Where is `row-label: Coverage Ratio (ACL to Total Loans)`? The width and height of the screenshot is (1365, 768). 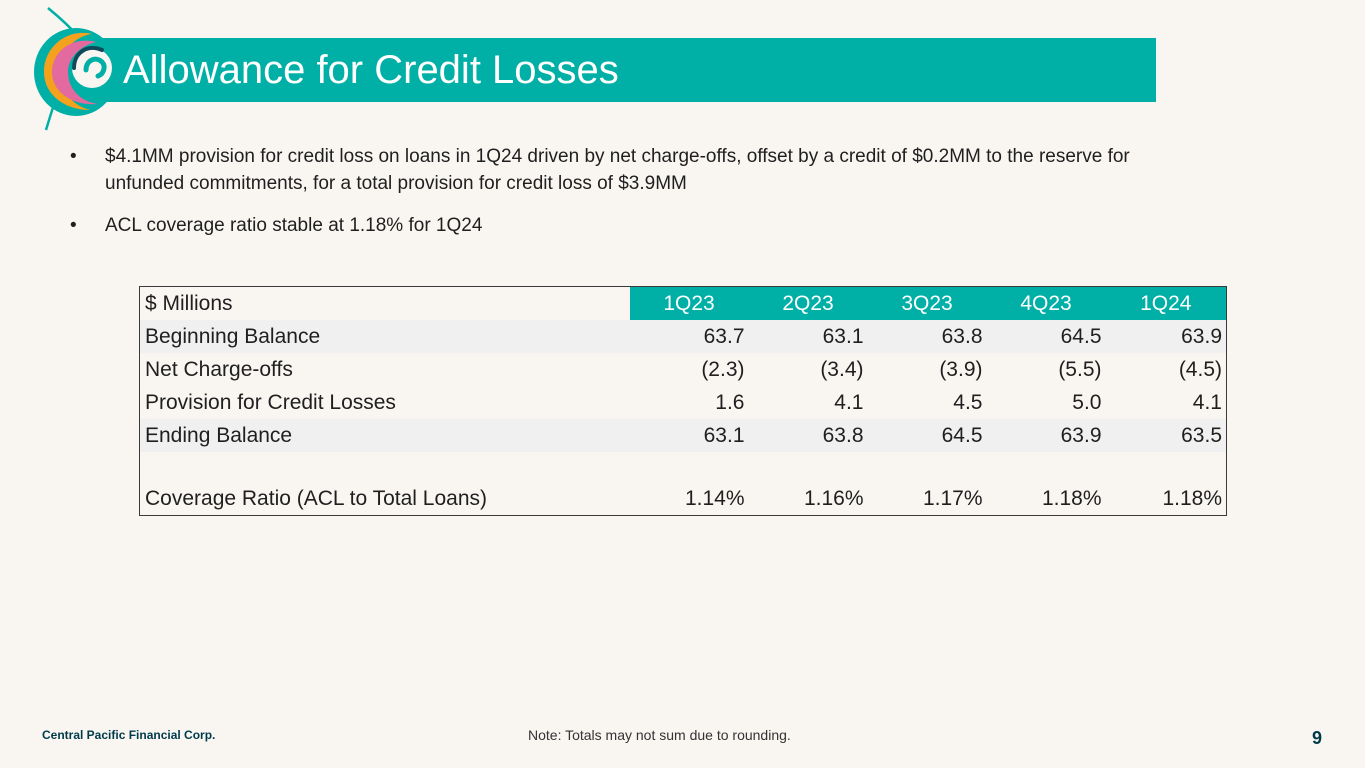
row-label: Coverage Ratio (ACL to Total Loans) is located at coordinates (316, 498).